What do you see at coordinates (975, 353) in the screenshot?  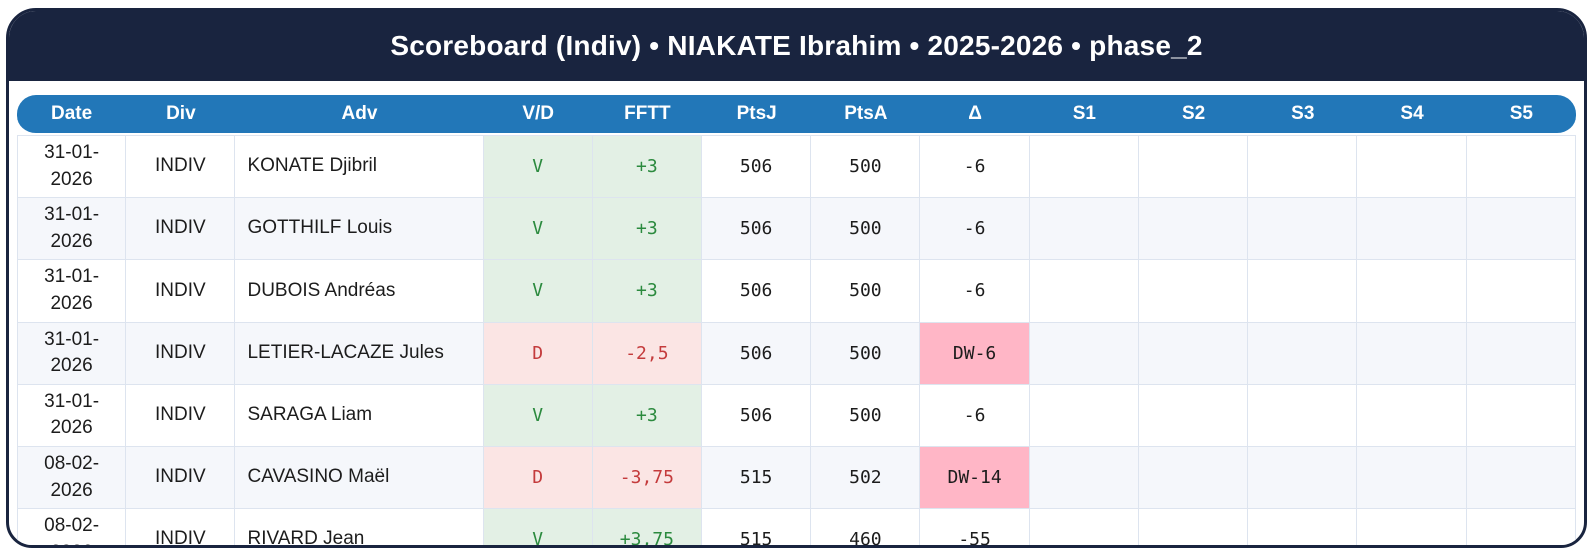 I see `cell-delta: DW-6` at bounding box center [975, 353].